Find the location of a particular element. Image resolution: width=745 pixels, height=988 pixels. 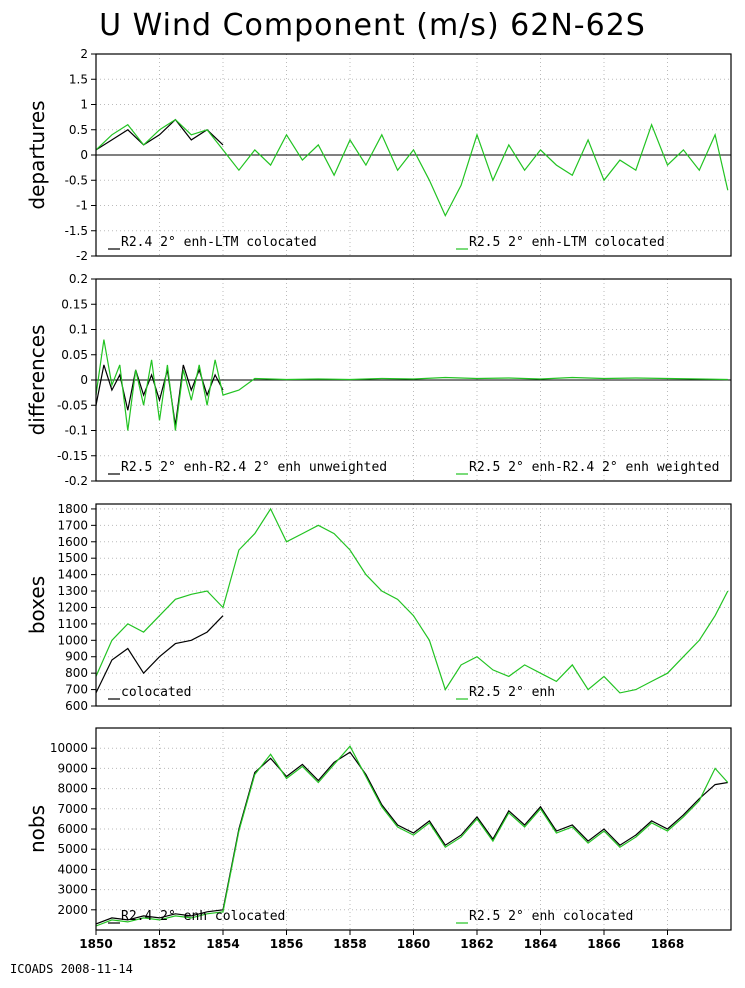

footer-source: ICOADS 2008-11-14 is located at coordinates (71, 969).